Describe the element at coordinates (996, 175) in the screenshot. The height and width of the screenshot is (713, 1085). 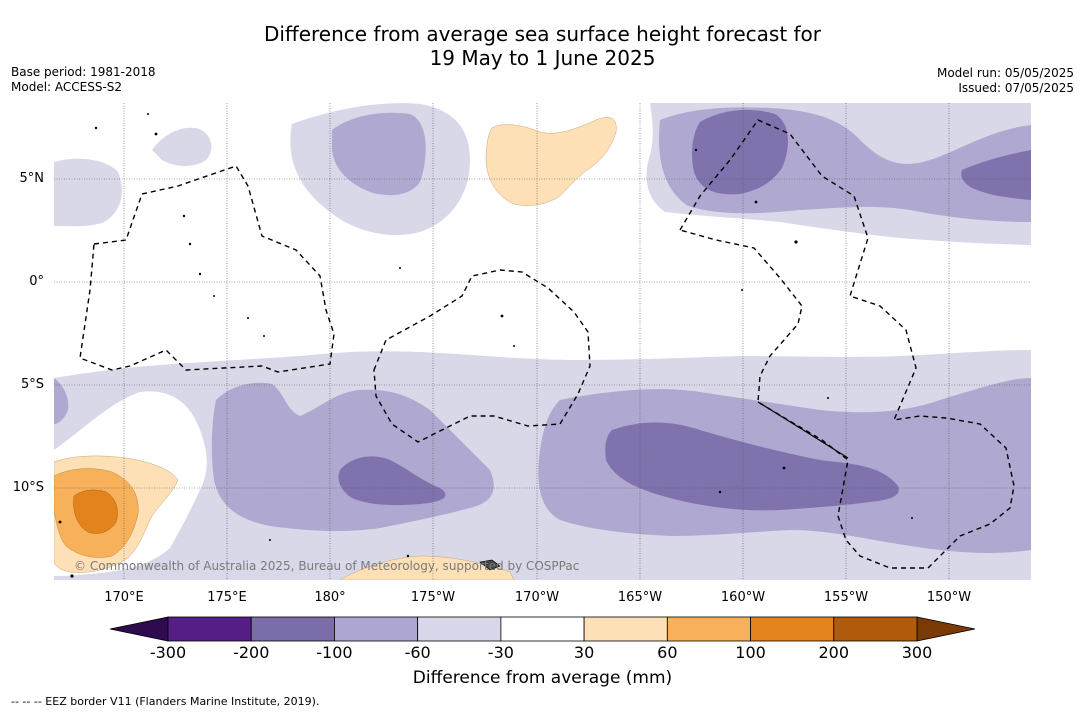
I see `contour-north-edge-dark` at that location.